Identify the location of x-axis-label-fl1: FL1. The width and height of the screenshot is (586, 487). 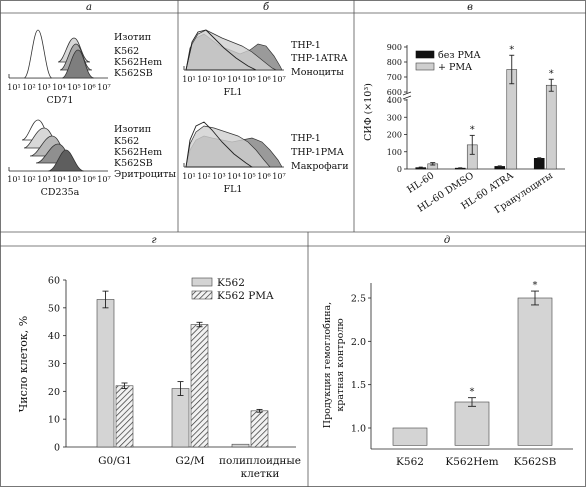
(233, 189).